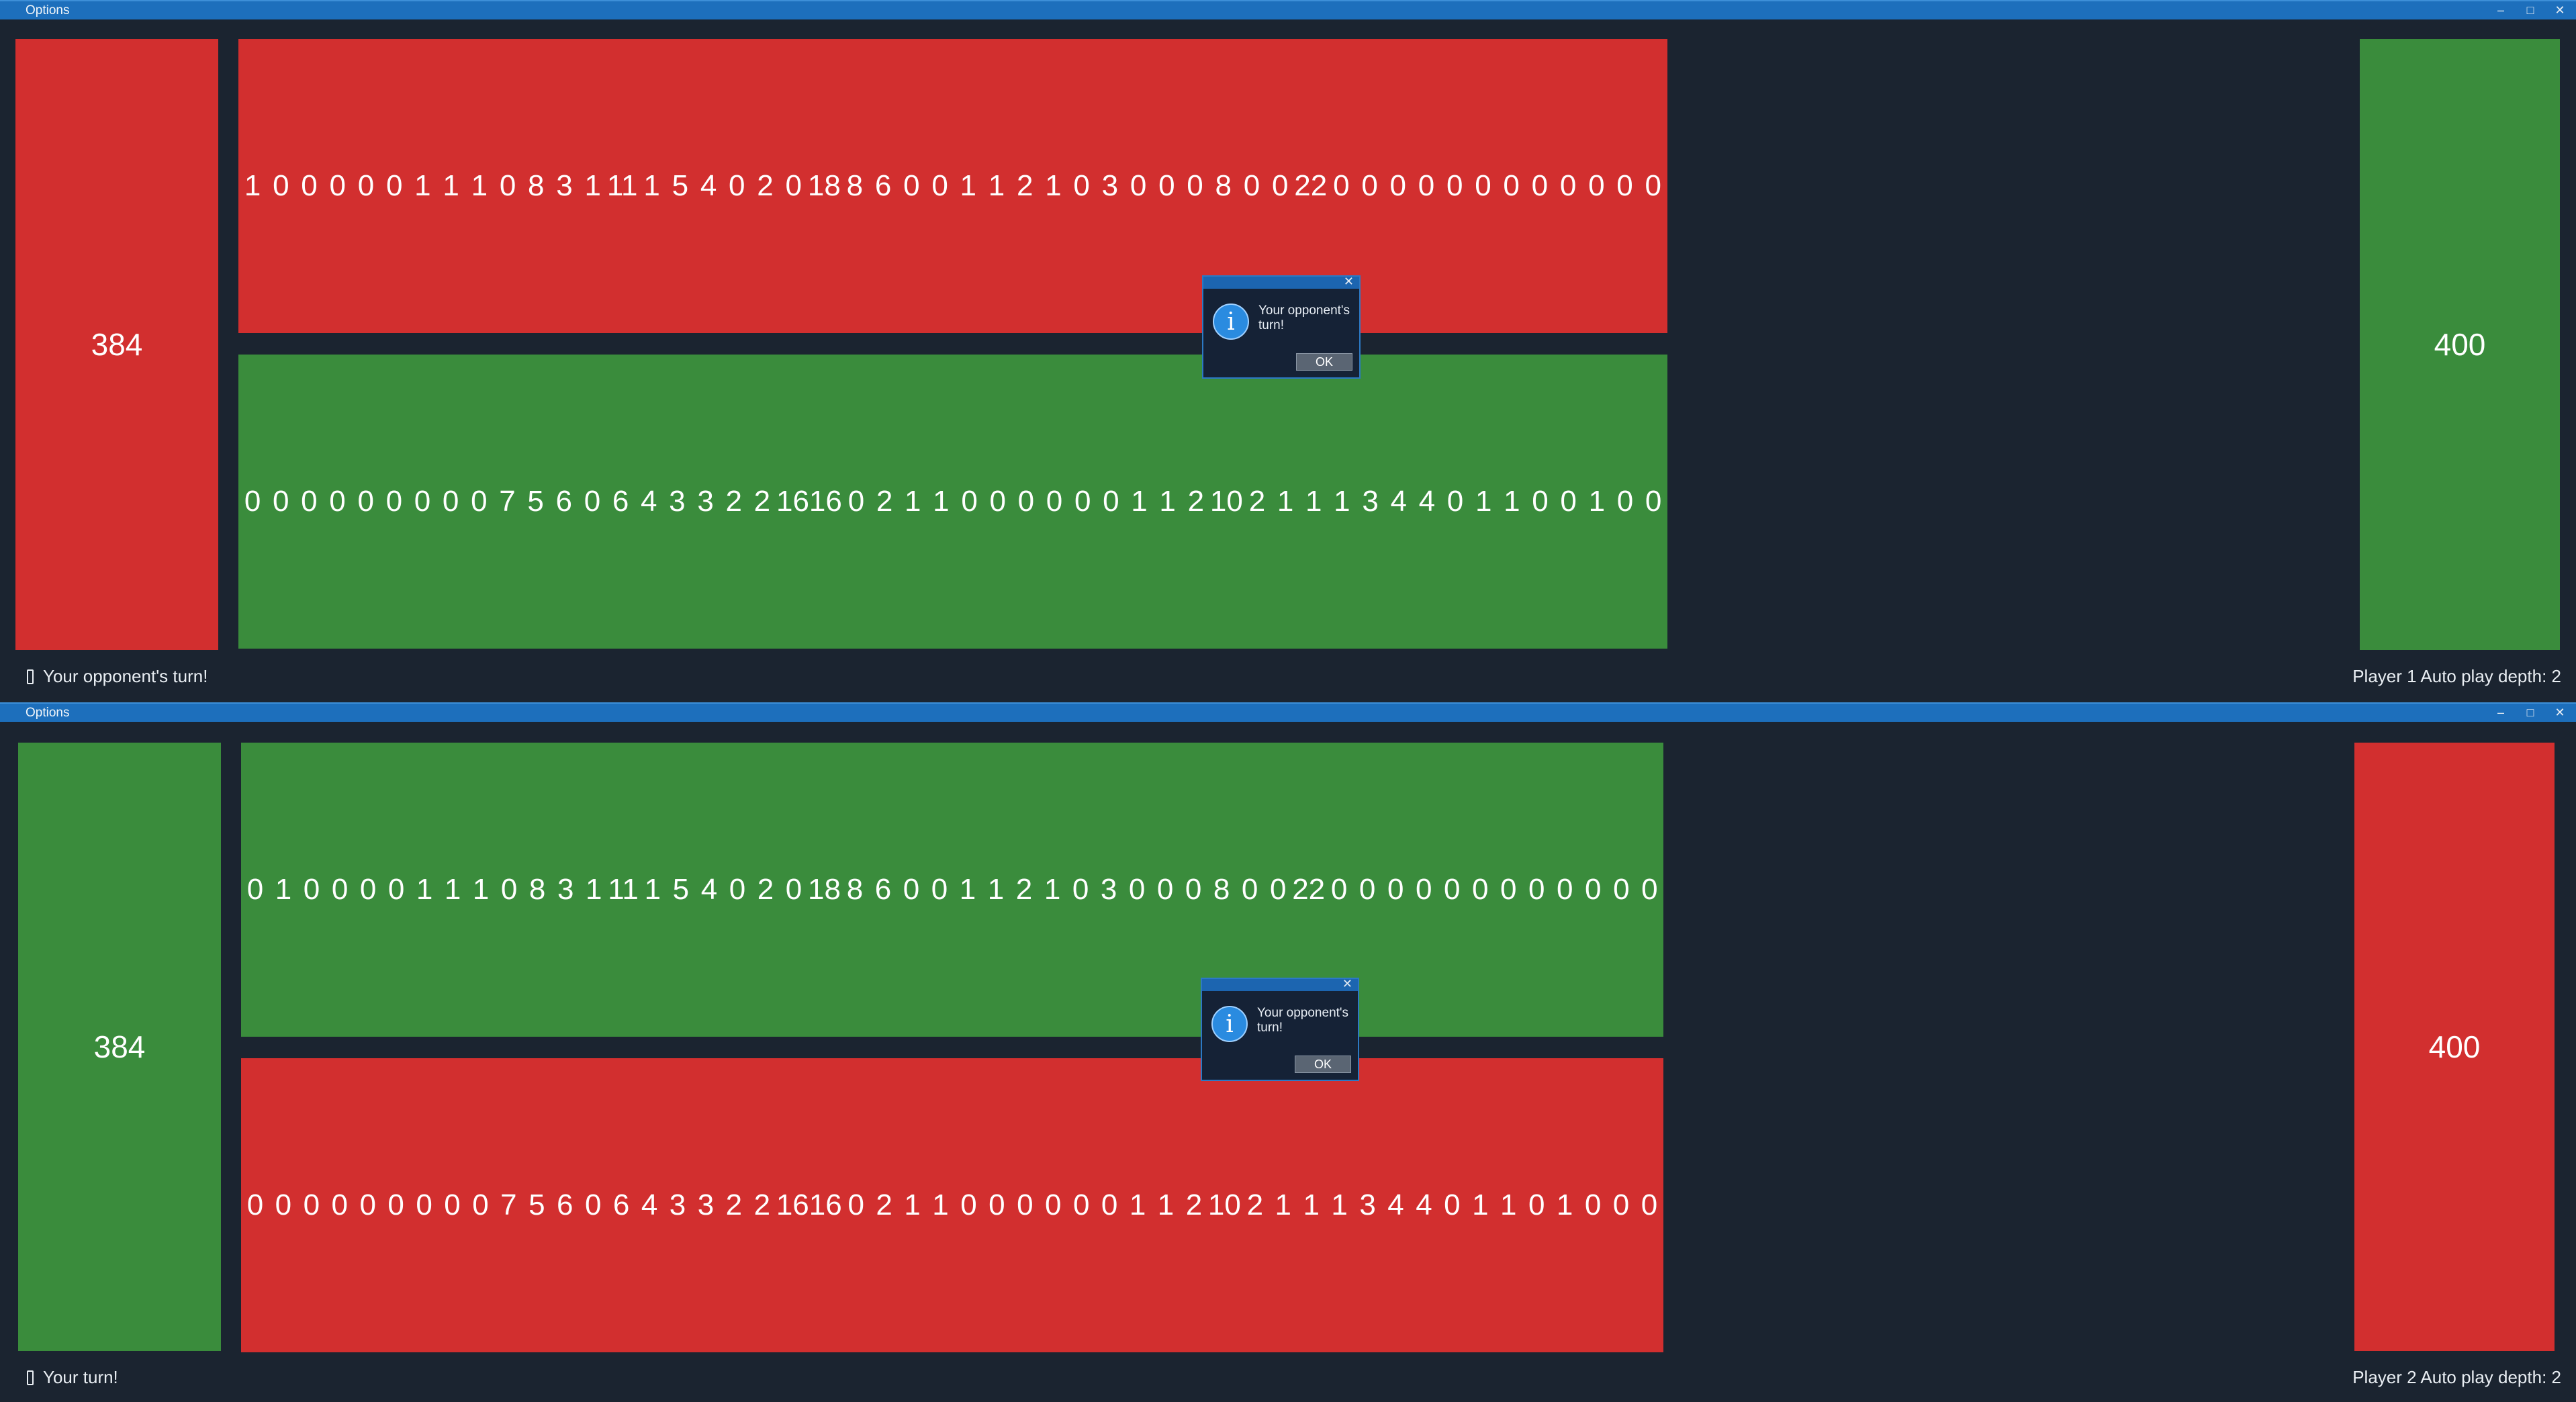  Describe the element at coordinates (2530, 712) in the screenshot. I see `maximize-icon: □` at that location.